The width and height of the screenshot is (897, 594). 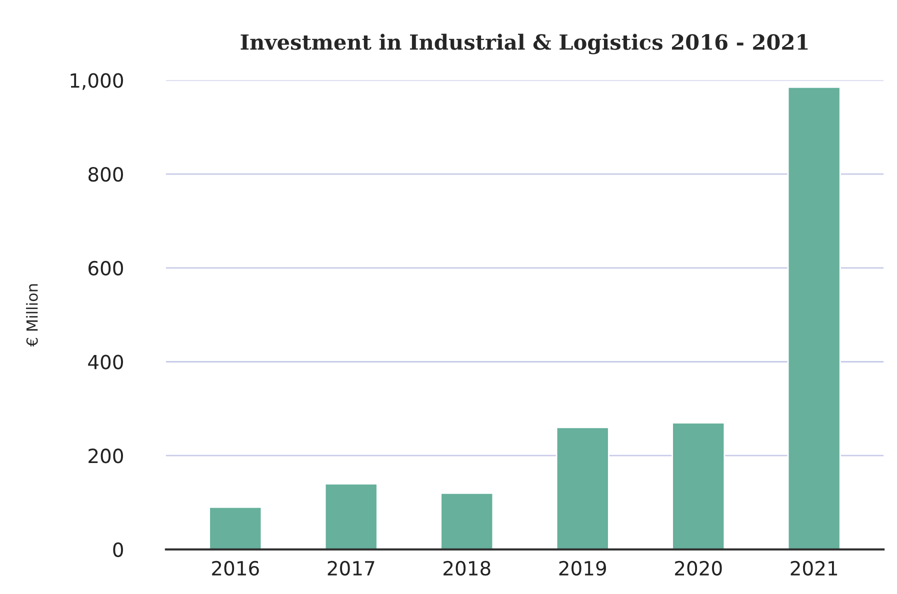 What do you see at coordinates (351, 568) in the screenshot?
I see `x-tick-label: 2017` at bounding box center [351, 568].